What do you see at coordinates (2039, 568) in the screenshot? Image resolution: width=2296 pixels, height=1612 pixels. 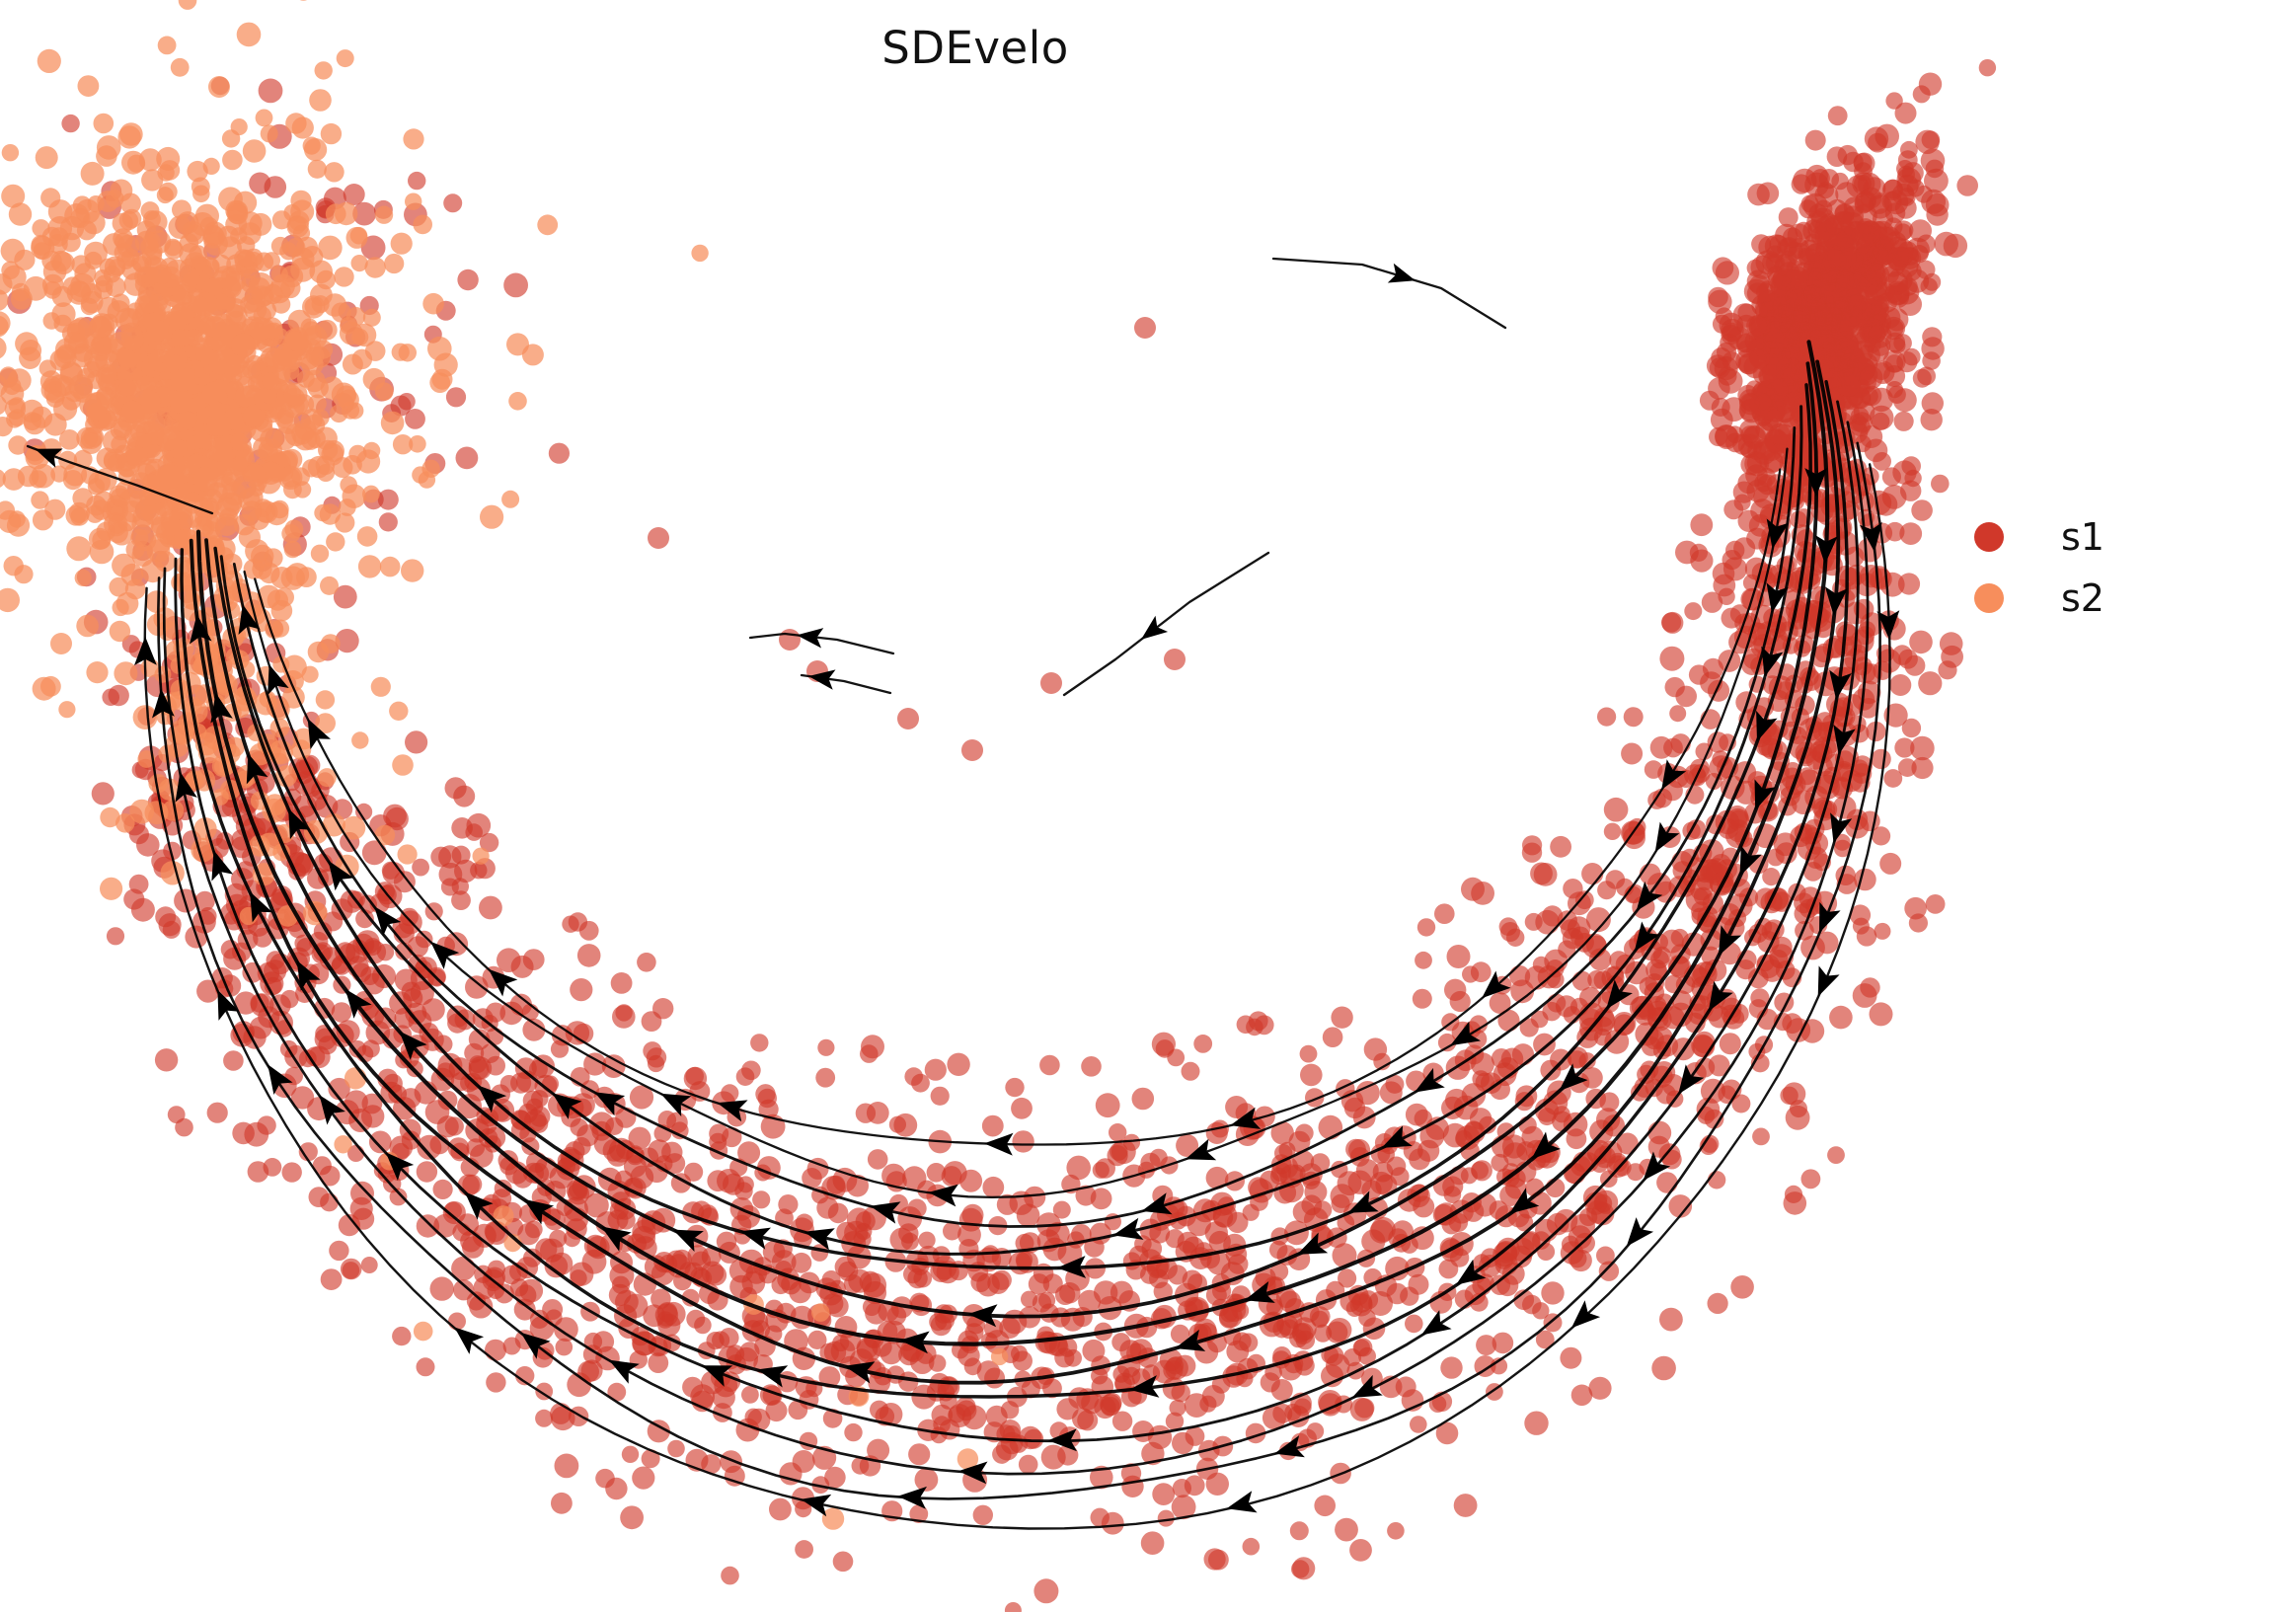 I see `legend: s1 s2` at bounding box center [2039, 568].